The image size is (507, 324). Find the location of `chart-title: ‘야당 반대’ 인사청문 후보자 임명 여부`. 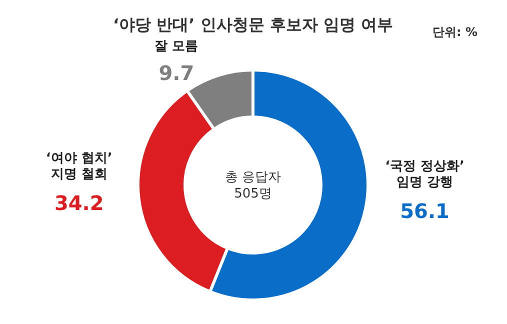

chart-title: ‘야당 반대’ 인사청문 후보자 임명 여부 is located at coordinates (253, 24).